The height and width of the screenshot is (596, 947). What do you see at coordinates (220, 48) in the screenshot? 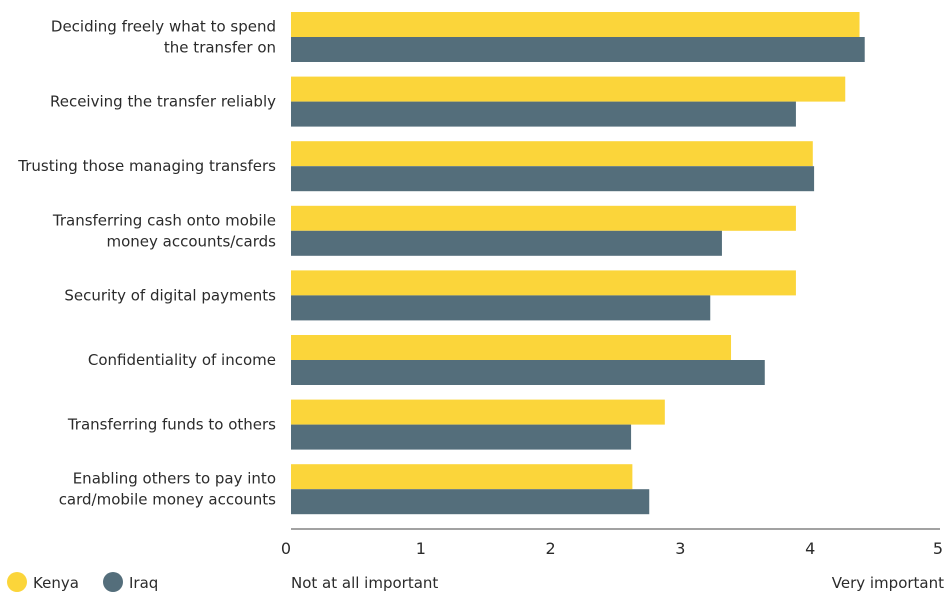
I see `category-label-line: the transfer on` at bounding box center [220, 48].